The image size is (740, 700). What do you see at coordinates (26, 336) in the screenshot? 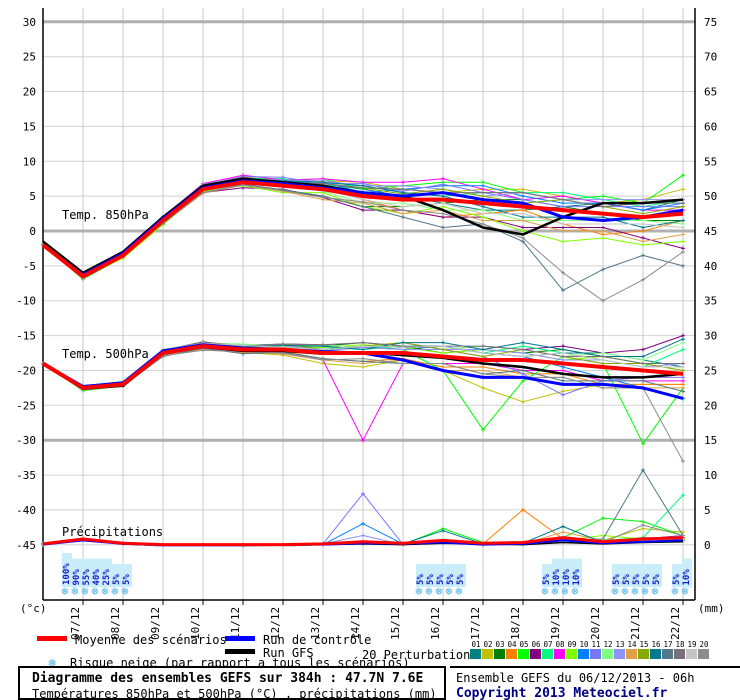
I see `y-left-tick-label: -15` at bounding box center [26, 336].